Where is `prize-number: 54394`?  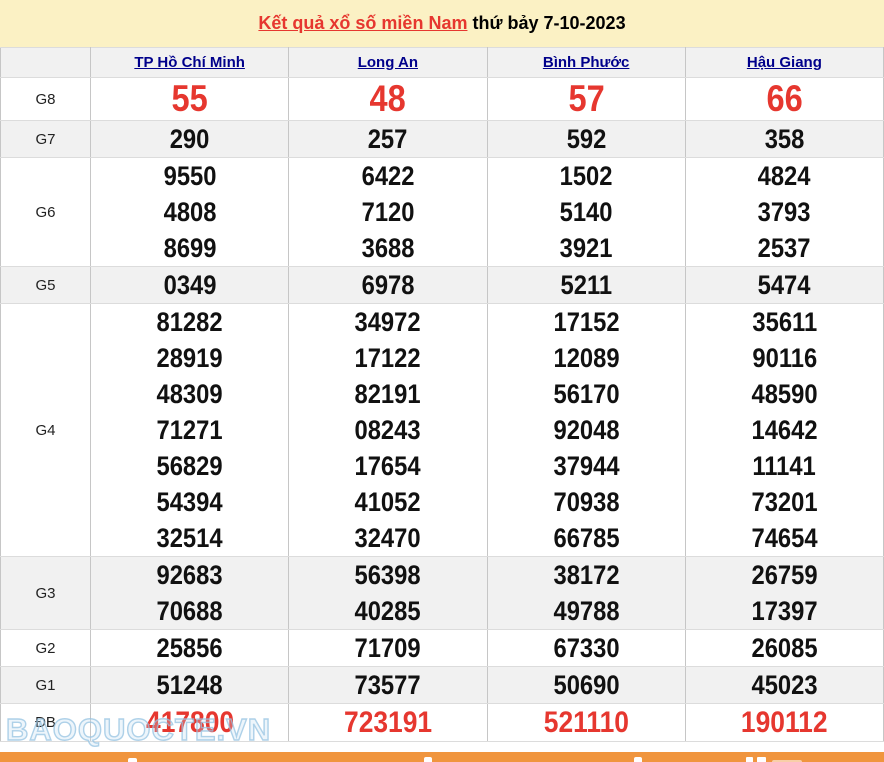
prize-number: 54394 is located at coordinates (189, 502).